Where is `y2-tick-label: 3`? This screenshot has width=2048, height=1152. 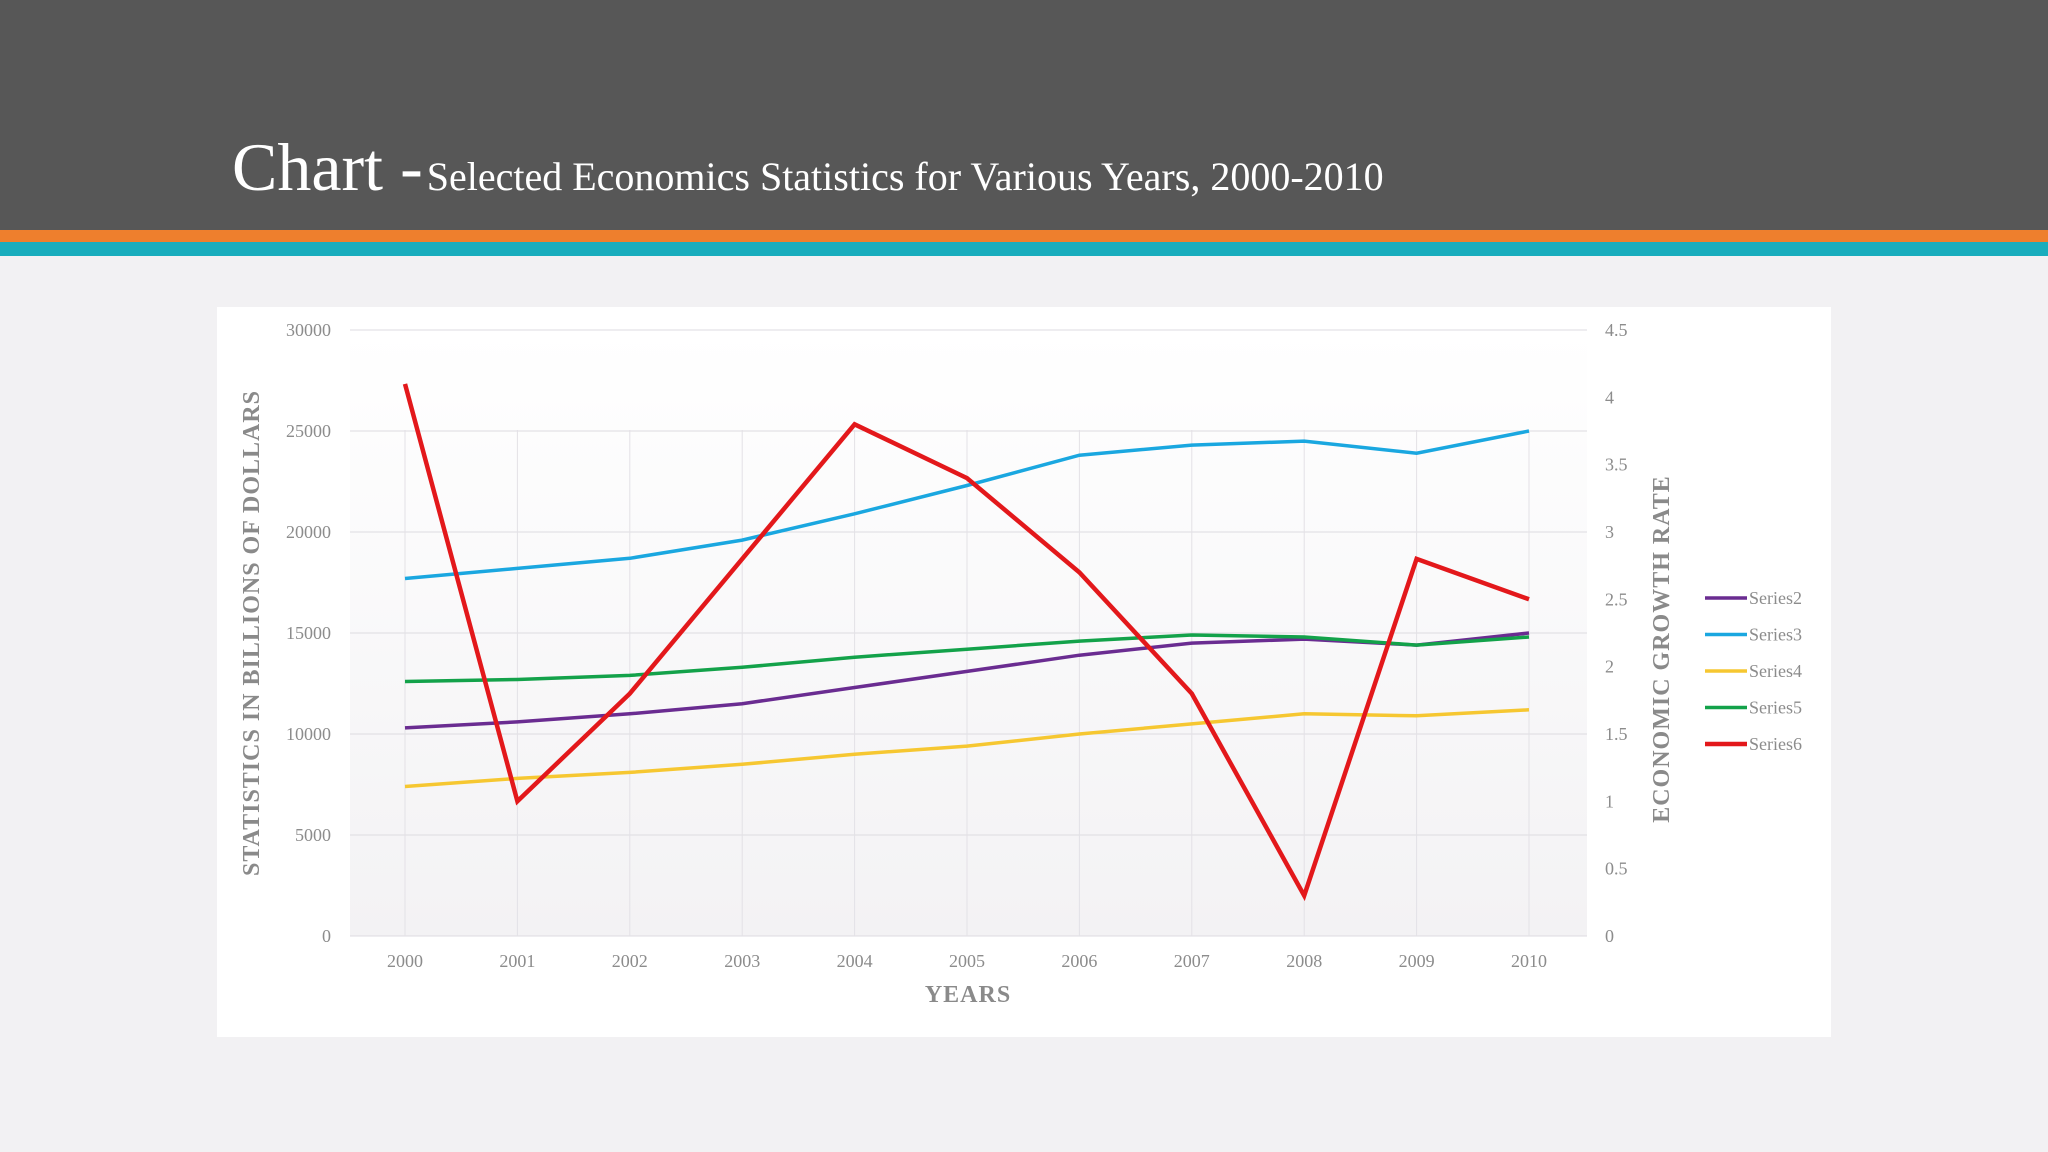 y2-tick-label: 3 is located at coordinates (1609, 532).